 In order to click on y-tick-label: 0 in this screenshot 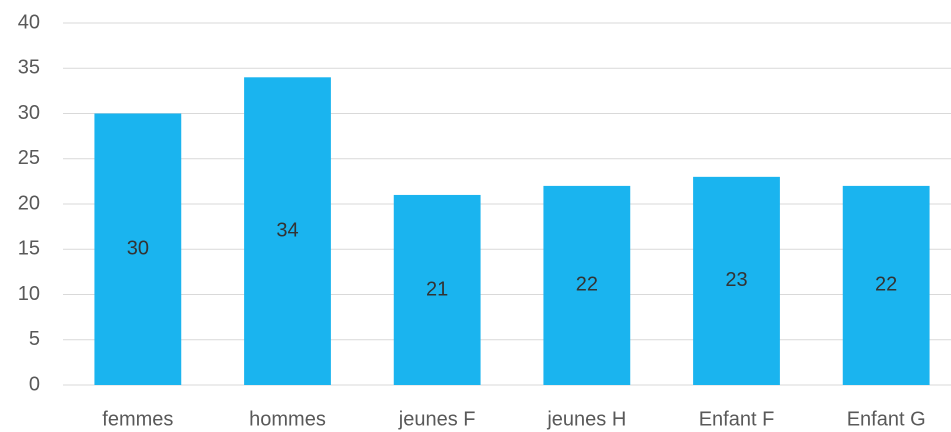, I will do `click(34, 384)`.